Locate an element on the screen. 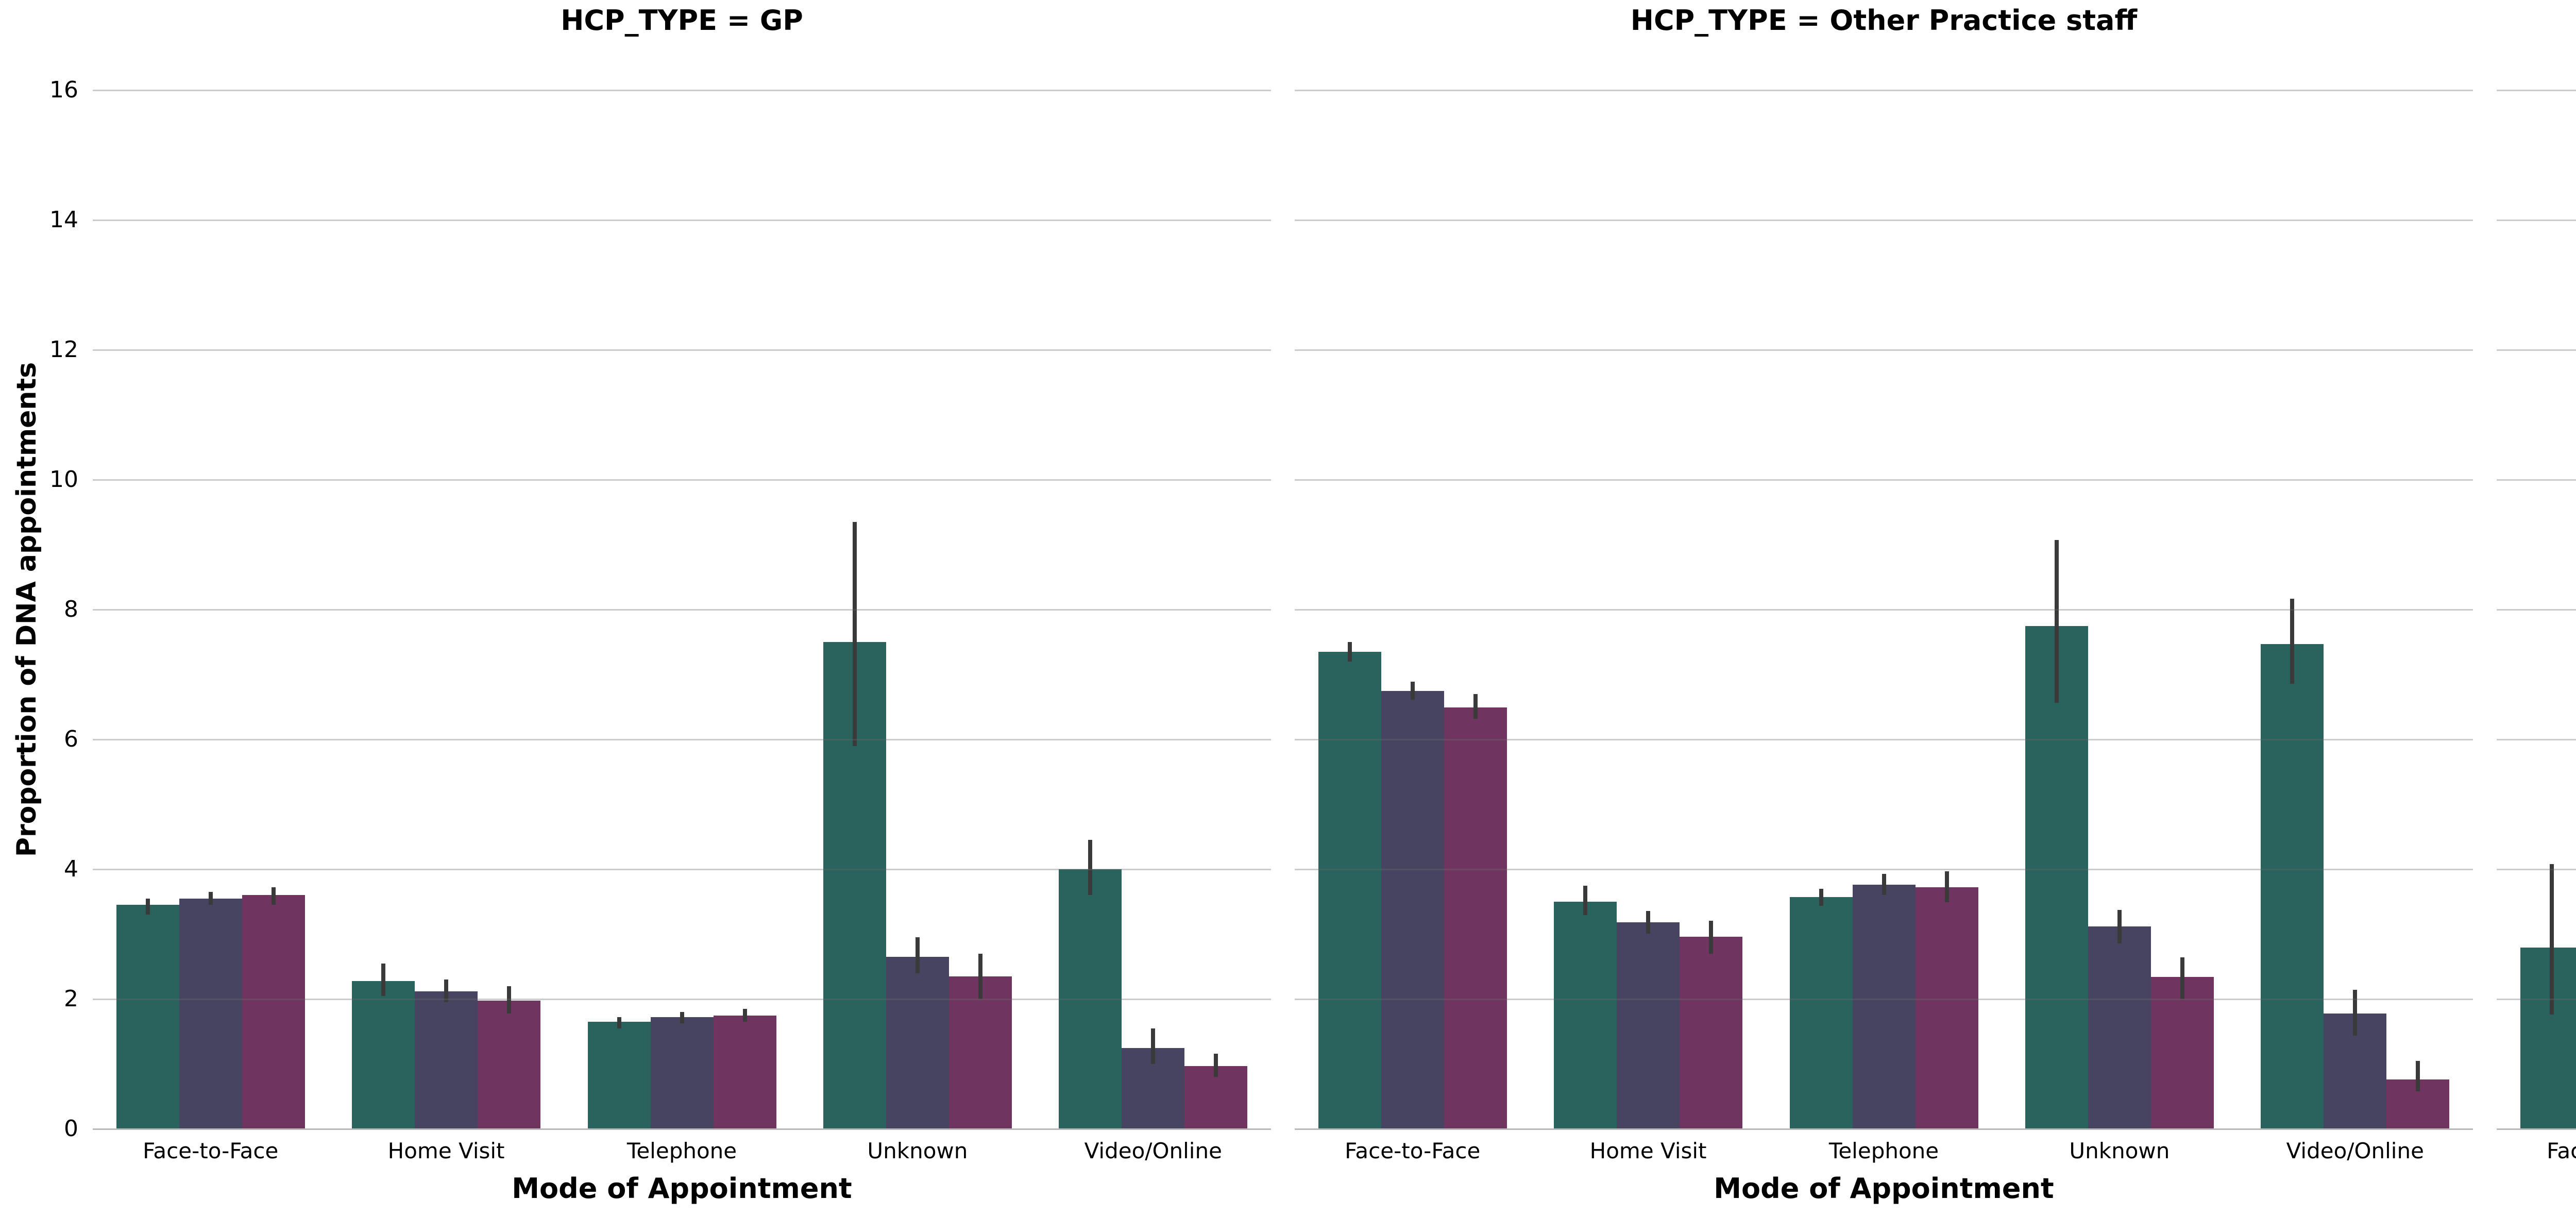 Image resolution: width=2576 pixels, height=1216 pixels. facet-panel is located at coordinates (2536, 610).